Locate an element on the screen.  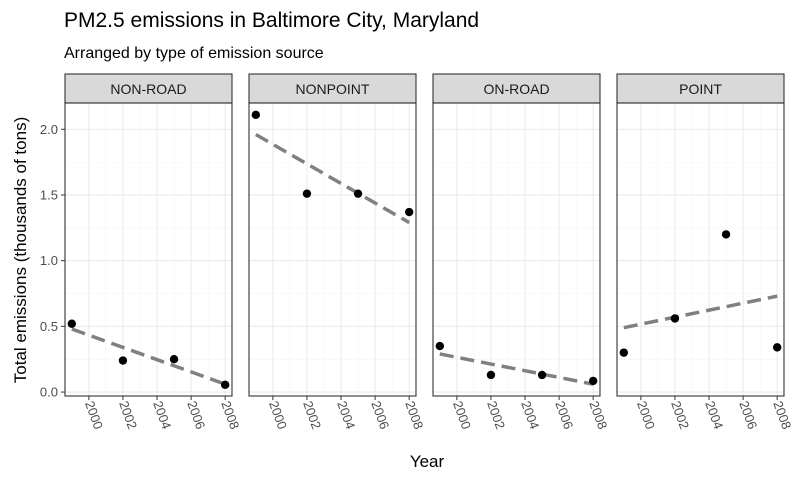
facet-strip-label: NONPOINT is located at coordinates (333, 89).